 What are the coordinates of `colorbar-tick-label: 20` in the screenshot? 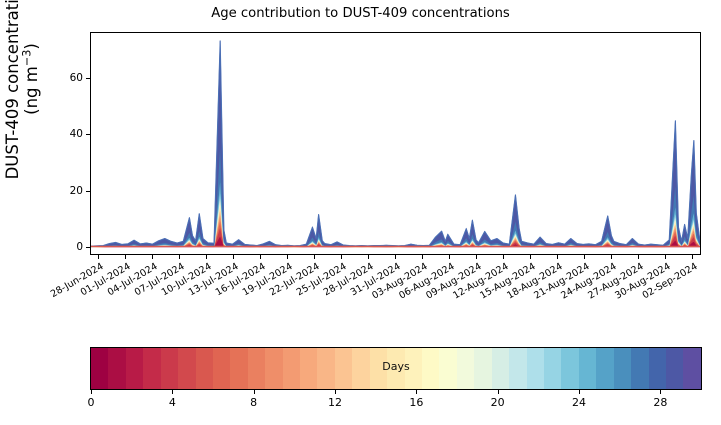 It's located at (497, 402).